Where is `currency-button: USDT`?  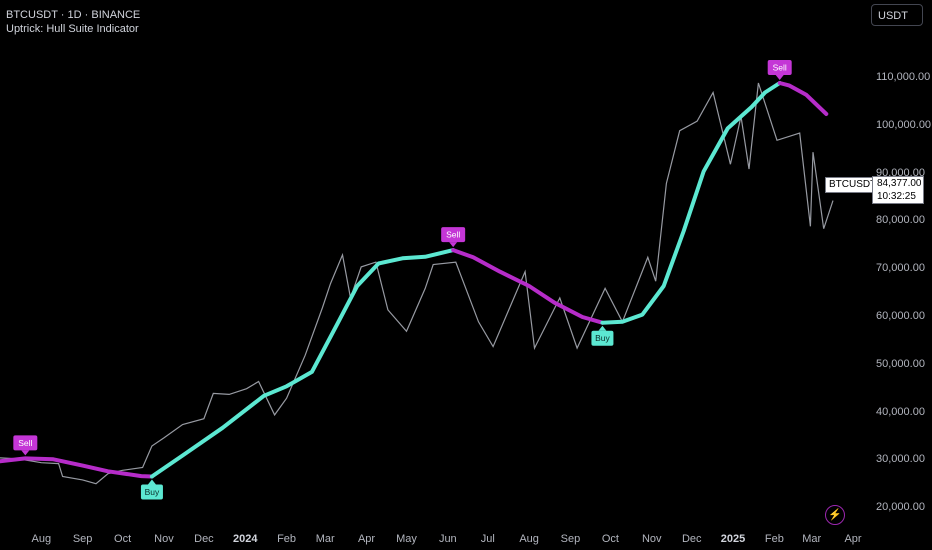 currency-button: USDT is located at coordinates (897, 15).